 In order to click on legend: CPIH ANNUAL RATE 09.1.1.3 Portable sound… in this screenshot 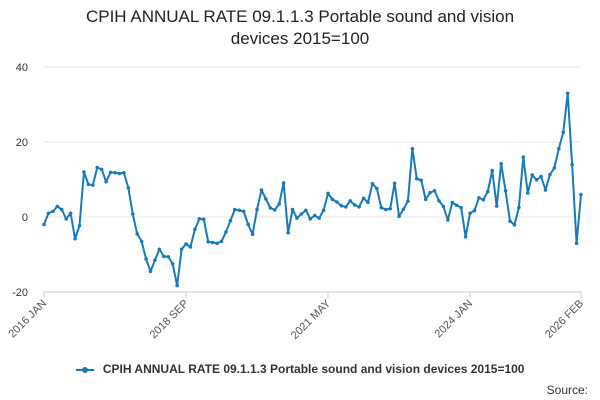, I will do `click(300, 369)`.